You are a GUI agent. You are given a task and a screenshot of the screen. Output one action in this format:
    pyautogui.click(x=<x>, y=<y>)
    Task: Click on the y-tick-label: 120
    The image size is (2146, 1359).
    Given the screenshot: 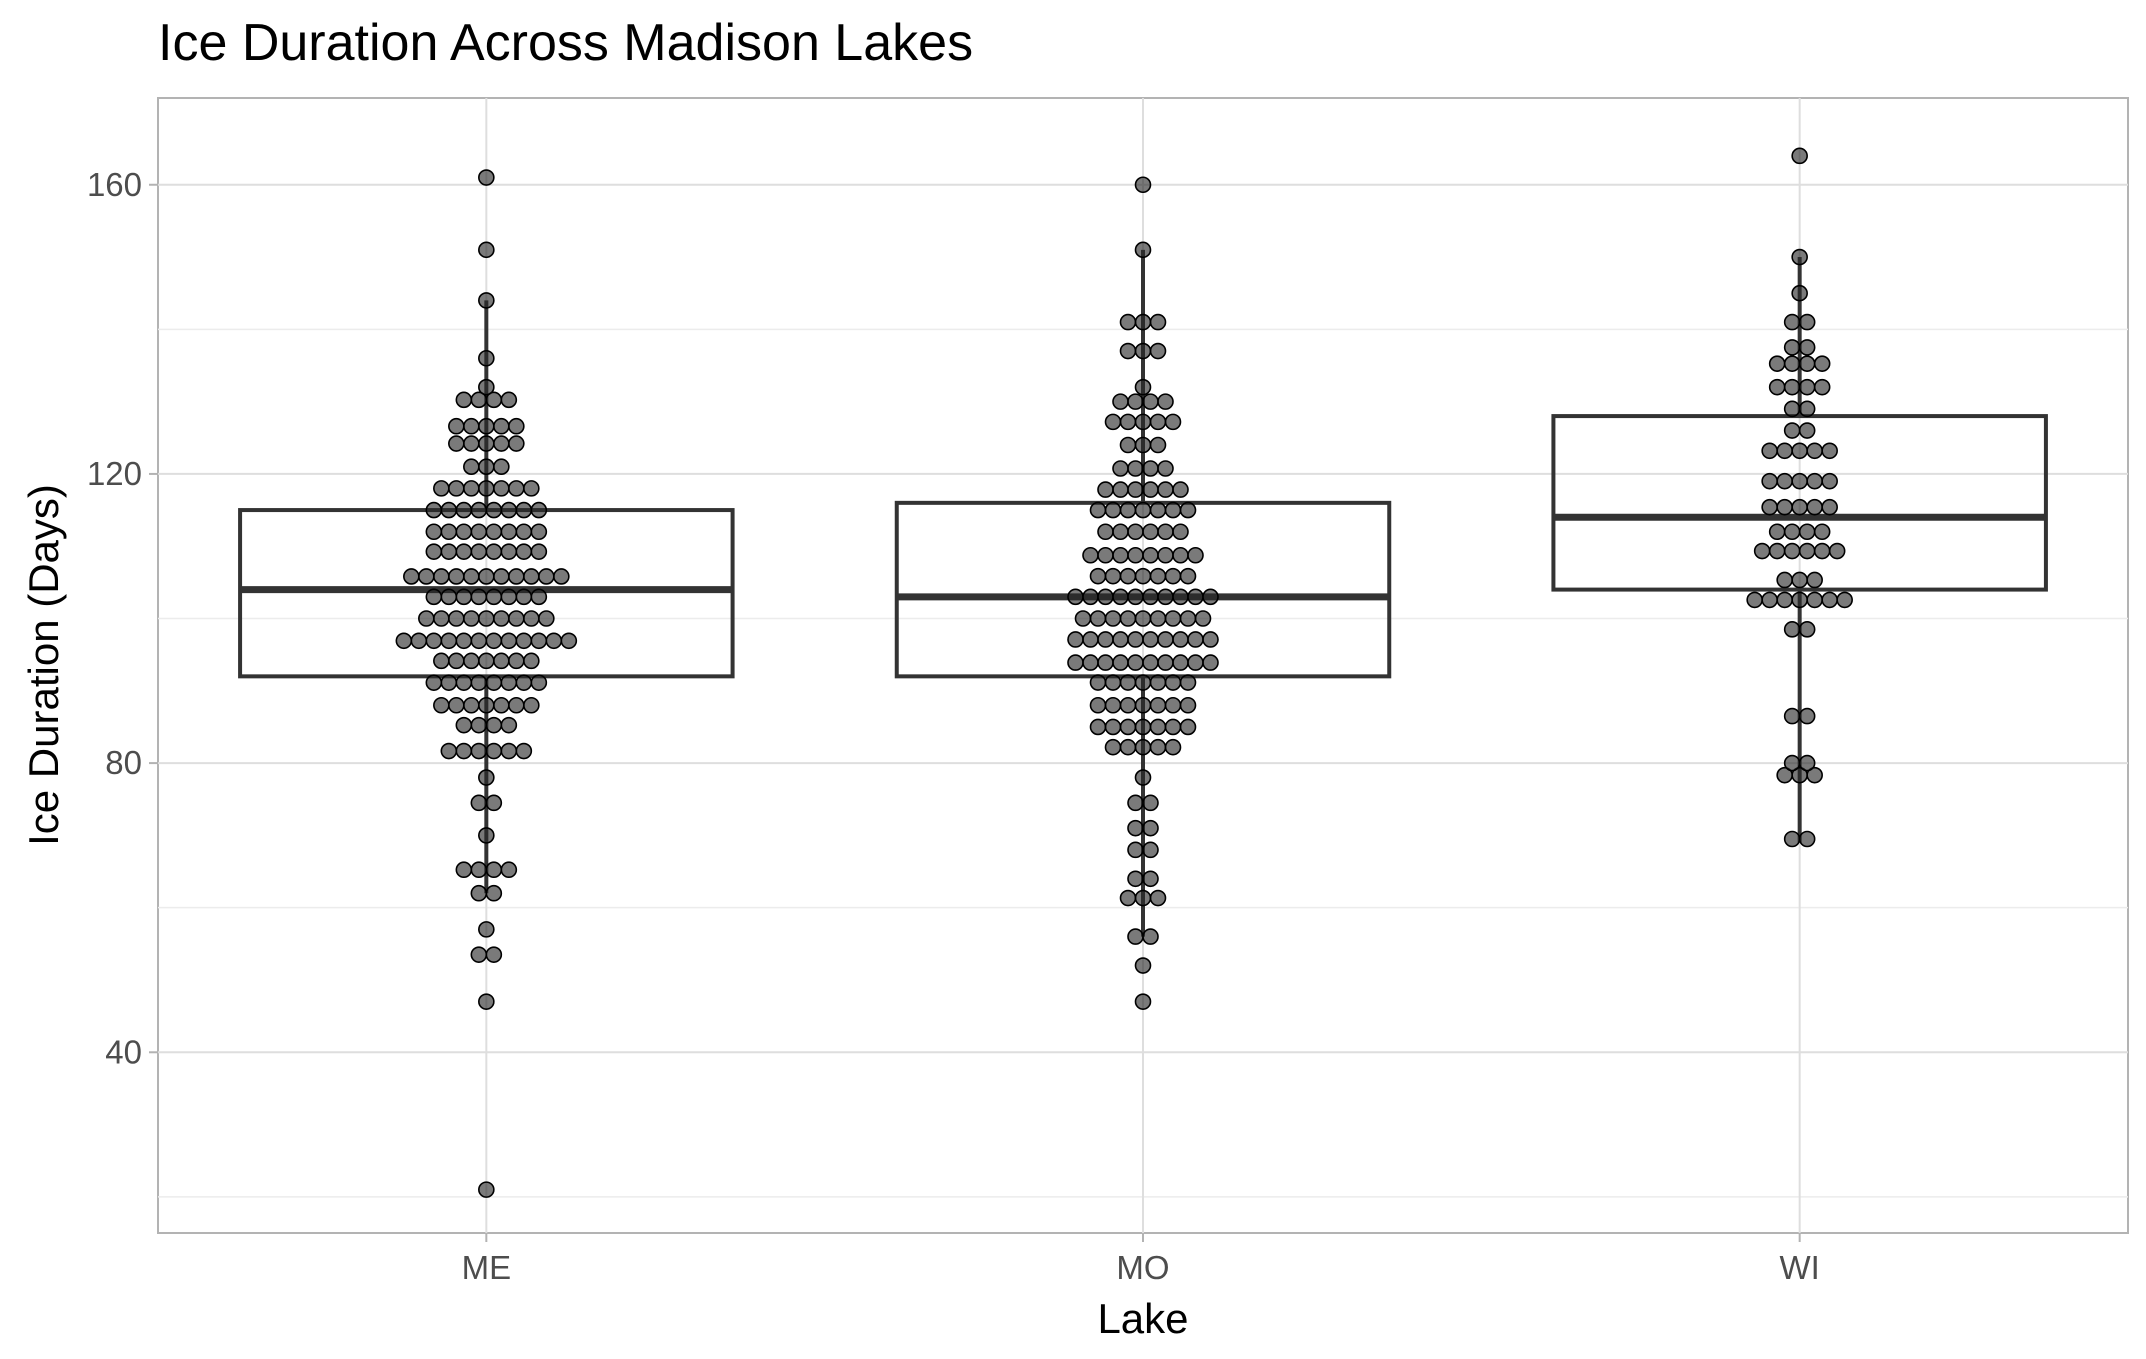 What is the action you would take?
    pyautogui.click(x=114, y=473)
    